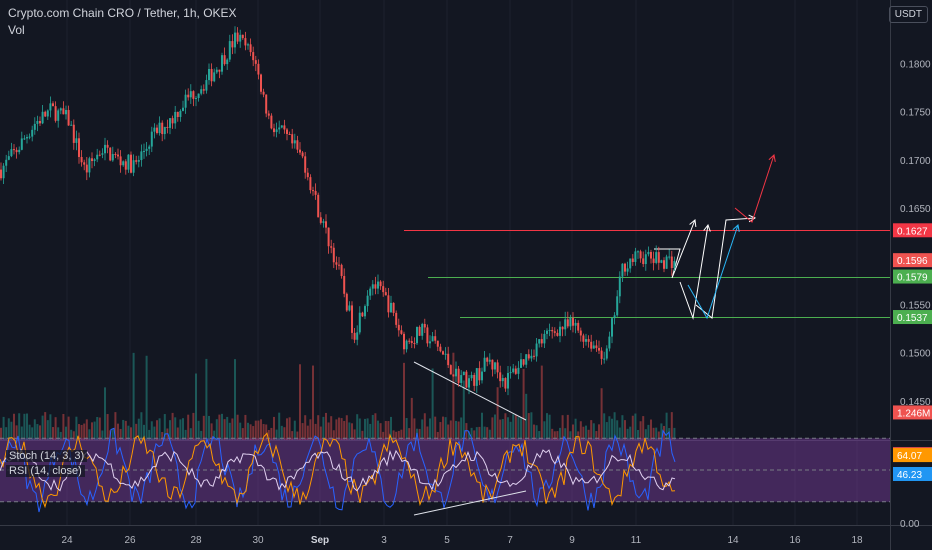  What do you see at coordinates (510, 540) in the screenshot?
I see `time-tick-label: 7` at bounding box center [510, 540].